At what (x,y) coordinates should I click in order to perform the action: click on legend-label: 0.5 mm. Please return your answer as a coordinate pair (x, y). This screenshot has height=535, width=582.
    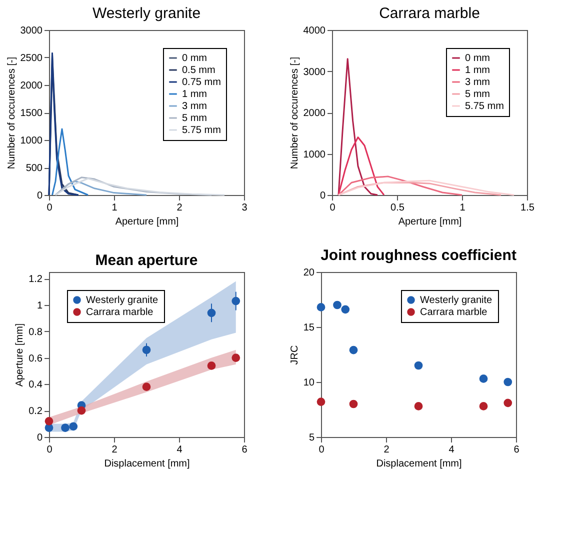
    Looking at the image, I should click on (199, 70).